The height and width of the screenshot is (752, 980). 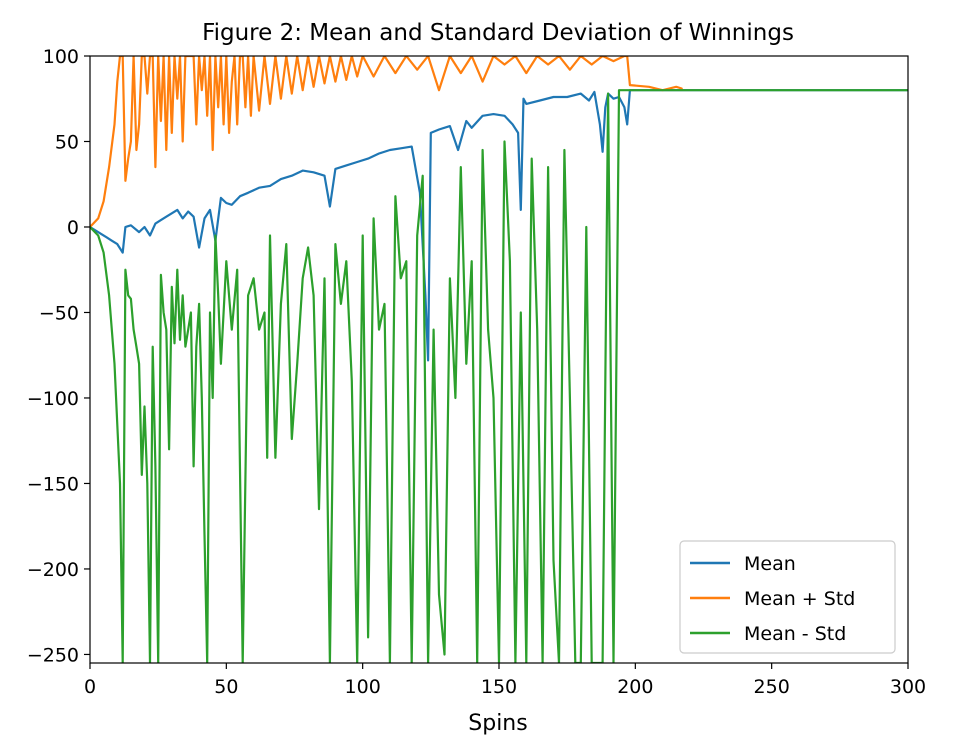 What do you see at coordinates (386, 142) in the screenshot?
I see `series-line-mean-std` at bounding box center [386, 142].